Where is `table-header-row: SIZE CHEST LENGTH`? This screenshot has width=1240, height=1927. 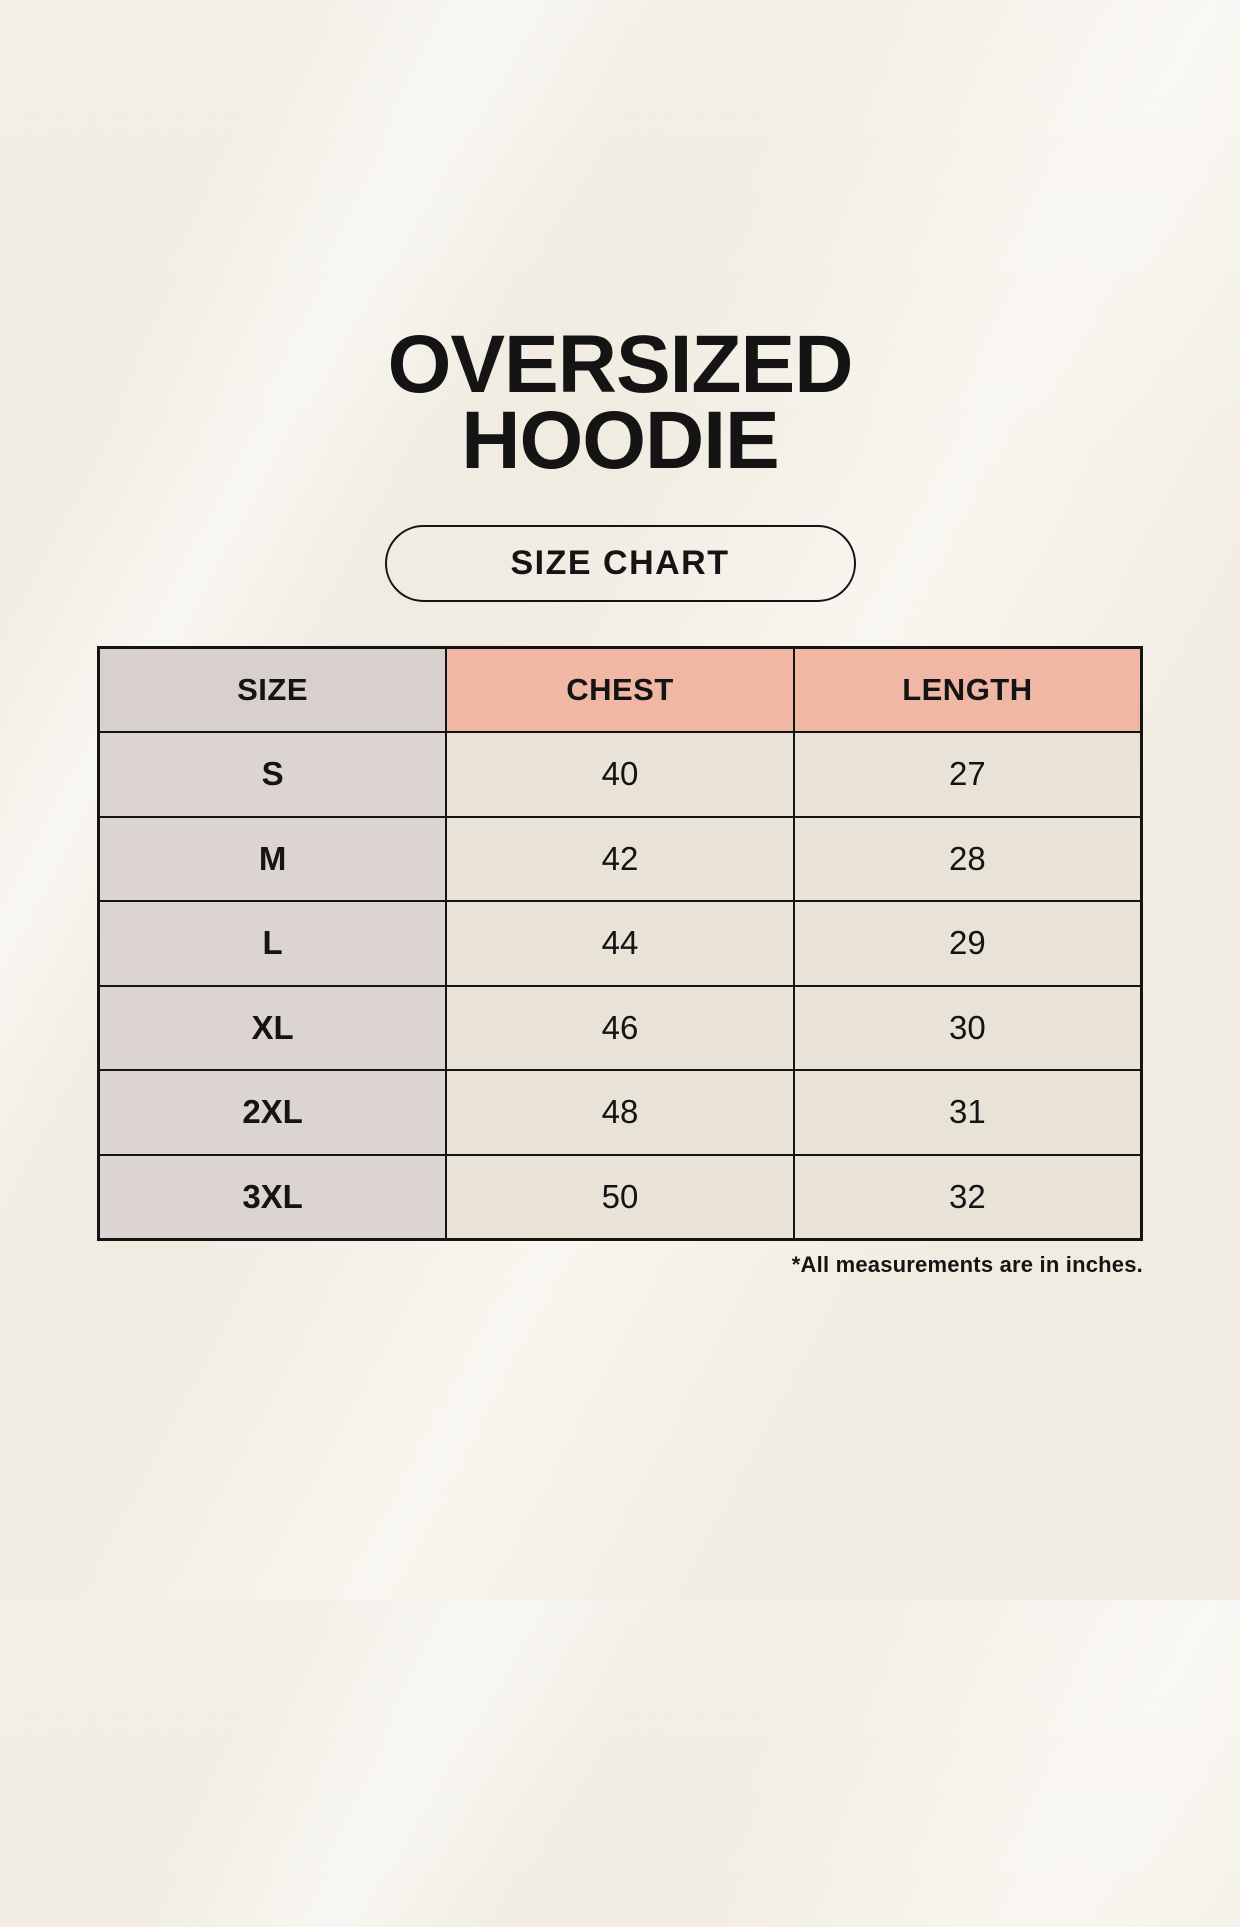
table-header-row: SIZE CHEST LENGTH is located at coordinates (620, 689).